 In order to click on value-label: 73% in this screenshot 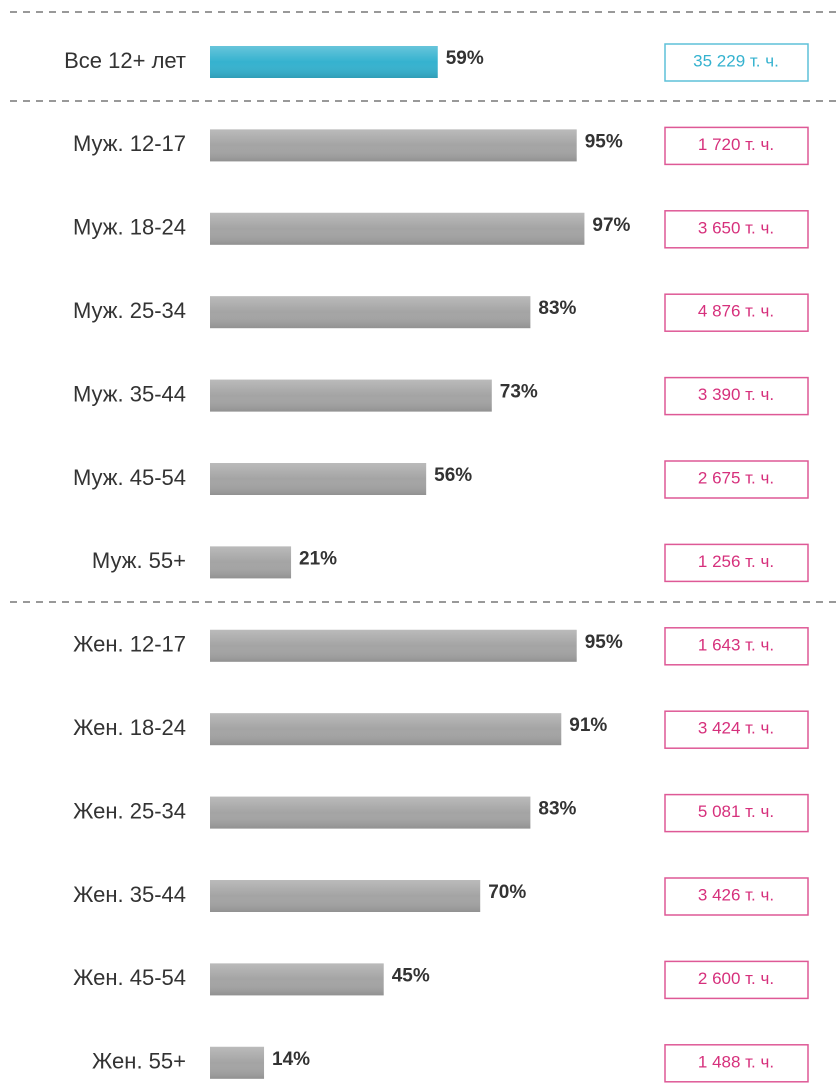, I will do `click(519, 392)`.